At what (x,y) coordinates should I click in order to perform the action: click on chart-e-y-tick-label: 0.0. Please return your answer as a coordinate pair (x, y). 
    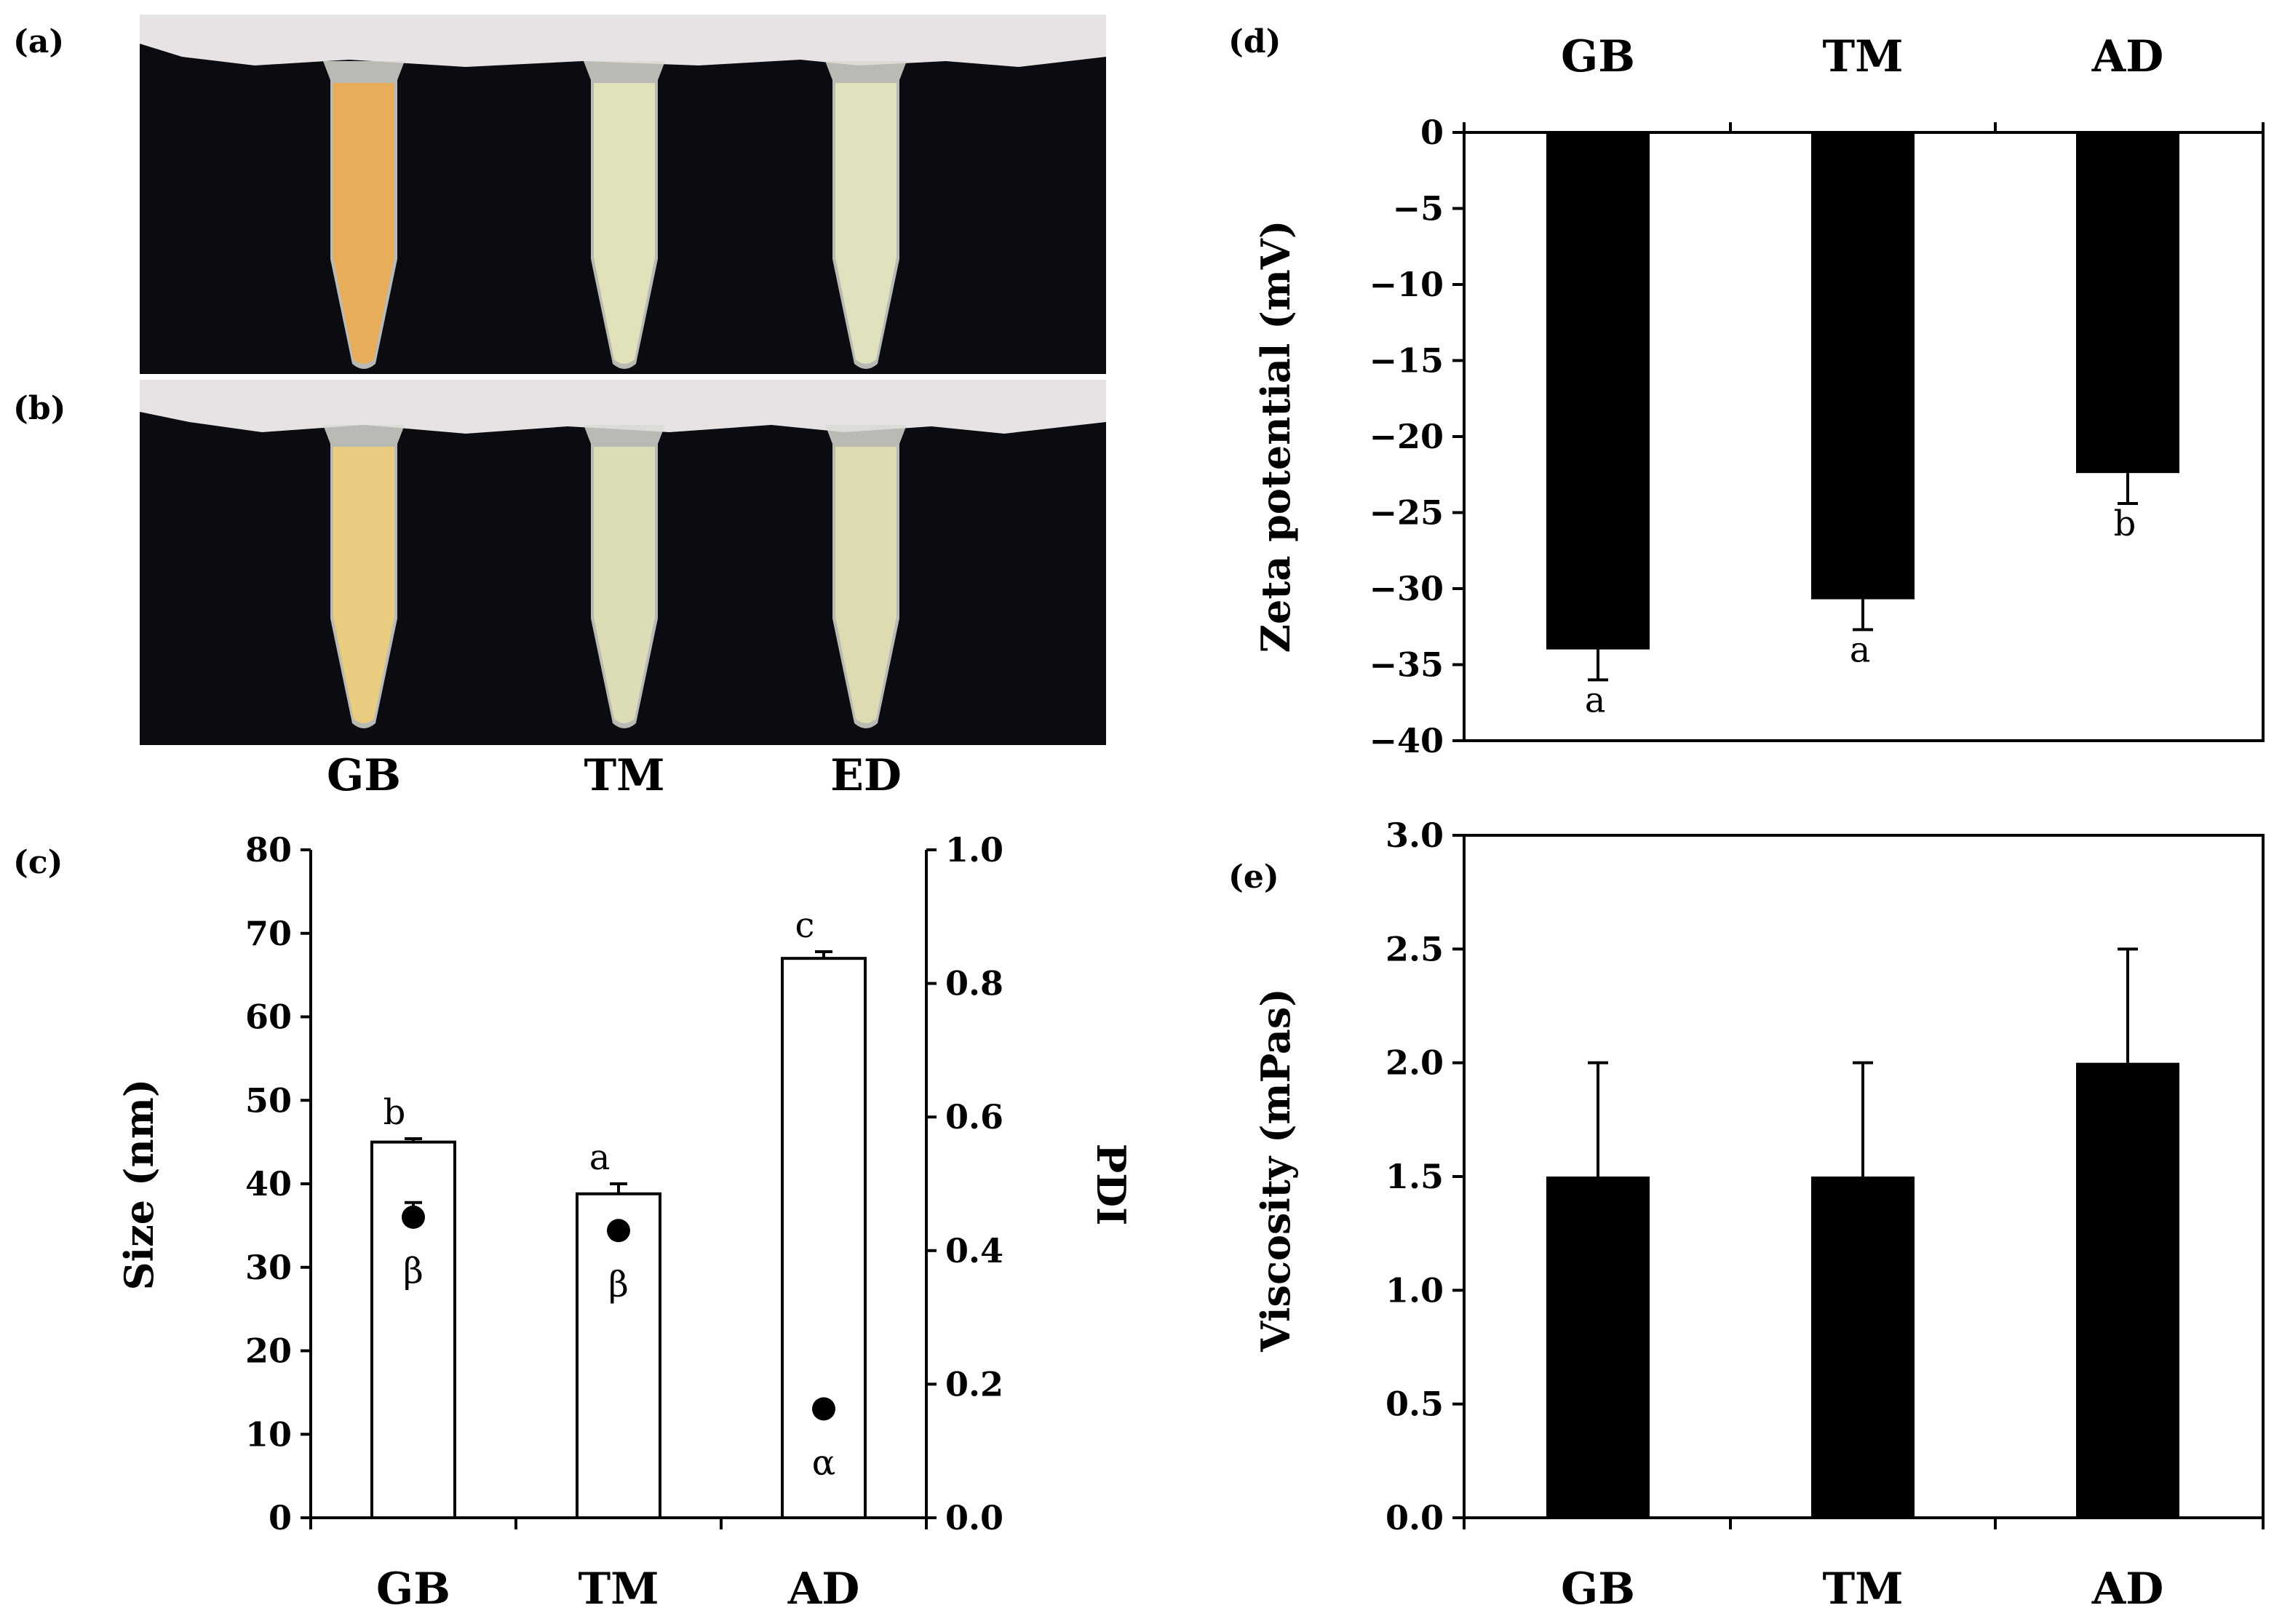
    Looking at the image, I should click on (1415, 1517).